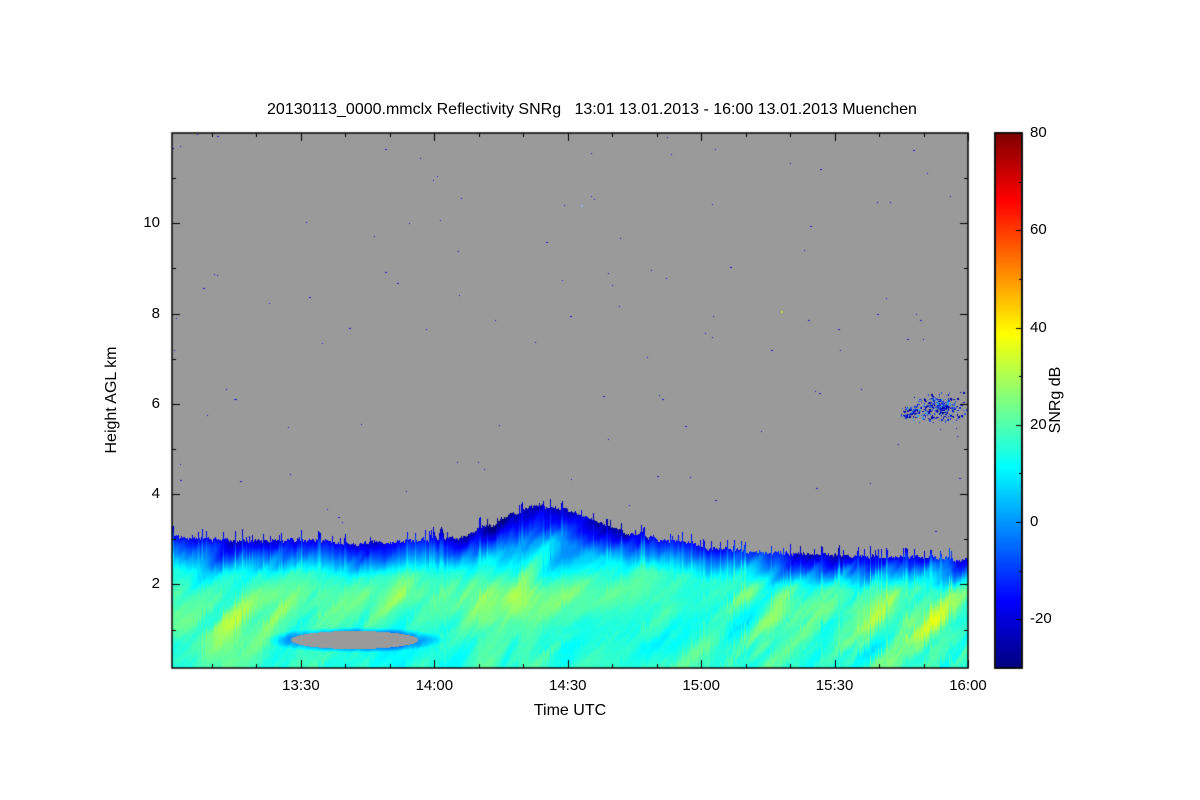 Image resolution: width=1200 pixels, height=800 pixels. I want to click on colorbar-tick-label: 60, so click(1038, 230).